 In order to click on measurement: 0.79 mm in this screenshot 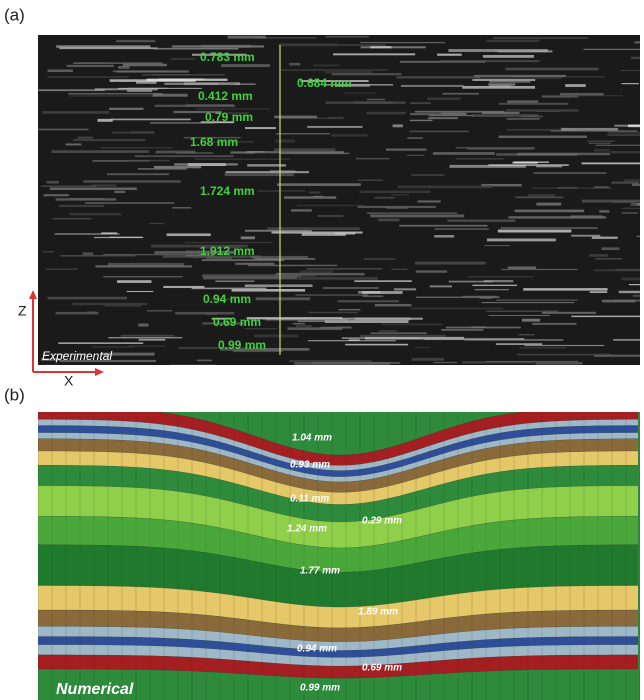, I will do `click(229, 117)`.